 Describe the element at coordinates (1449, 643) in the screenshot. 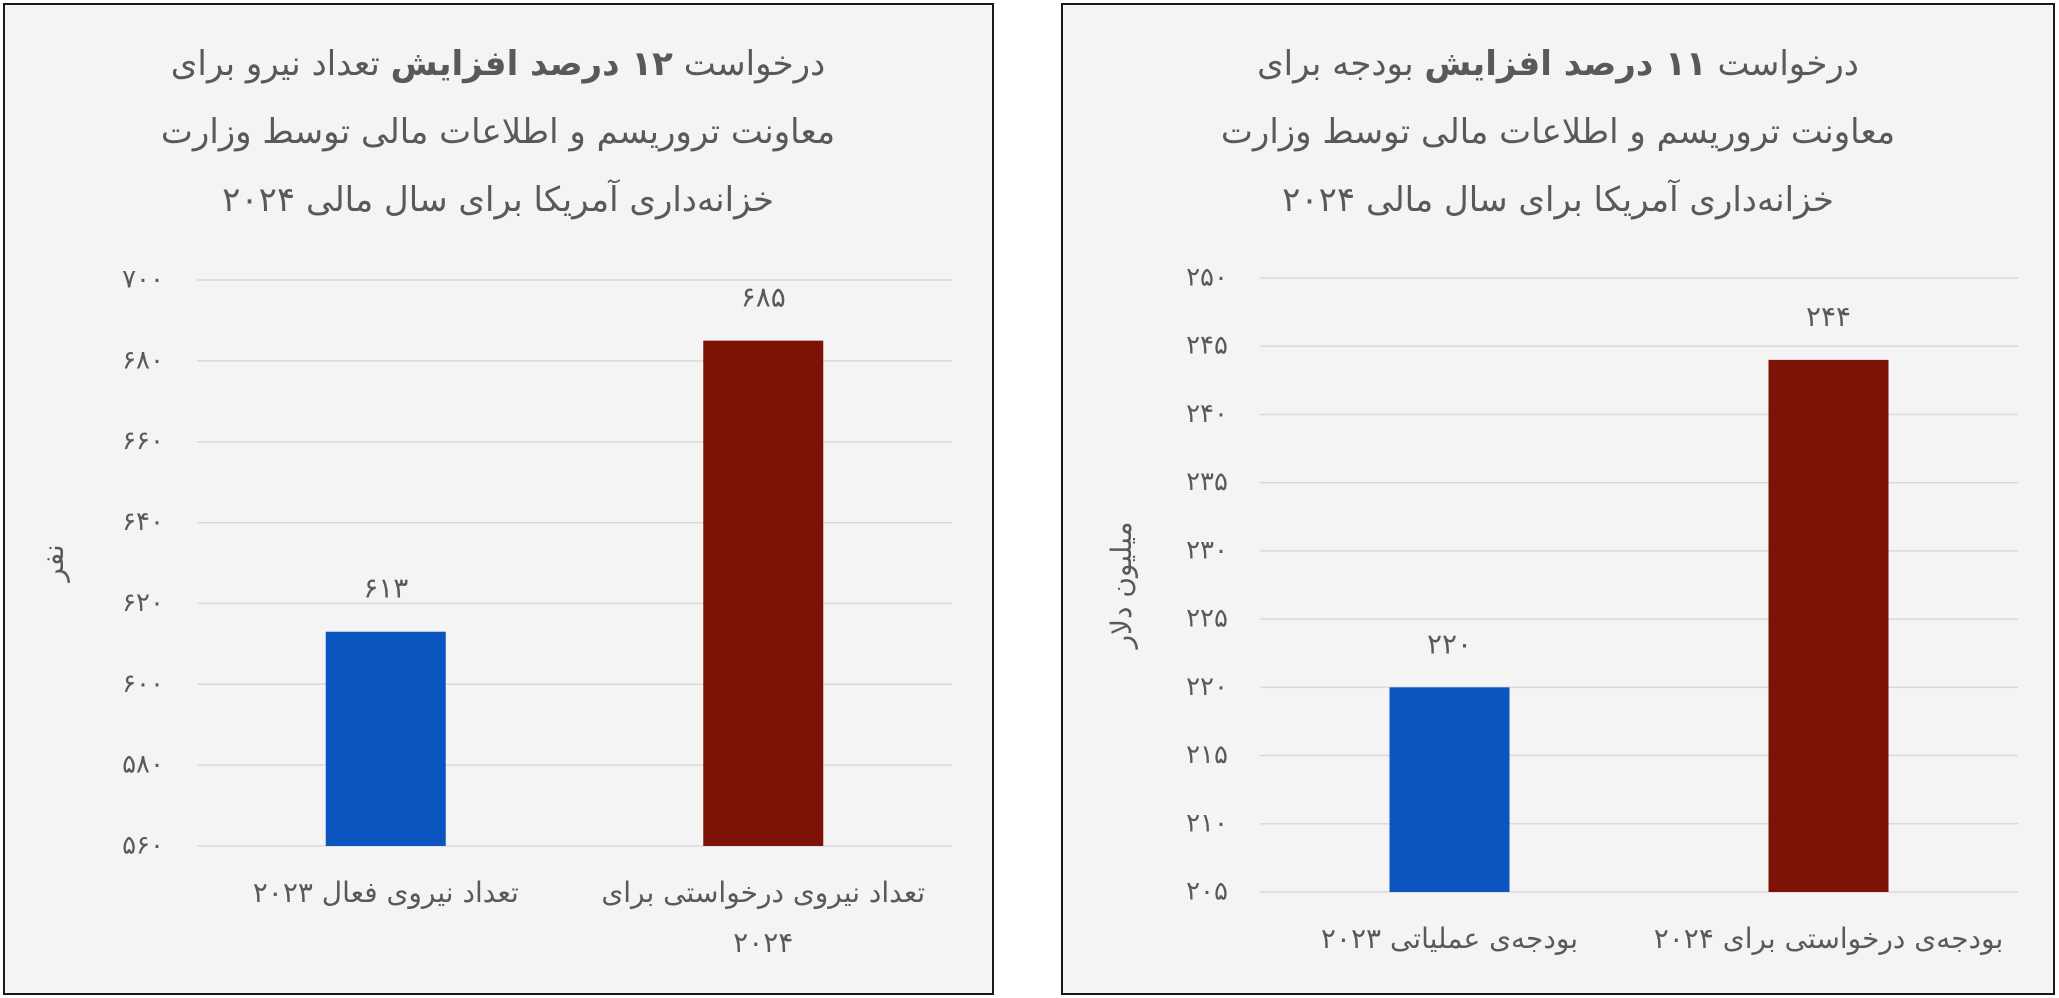

I see `data-label: ۲۲۰` at that location.